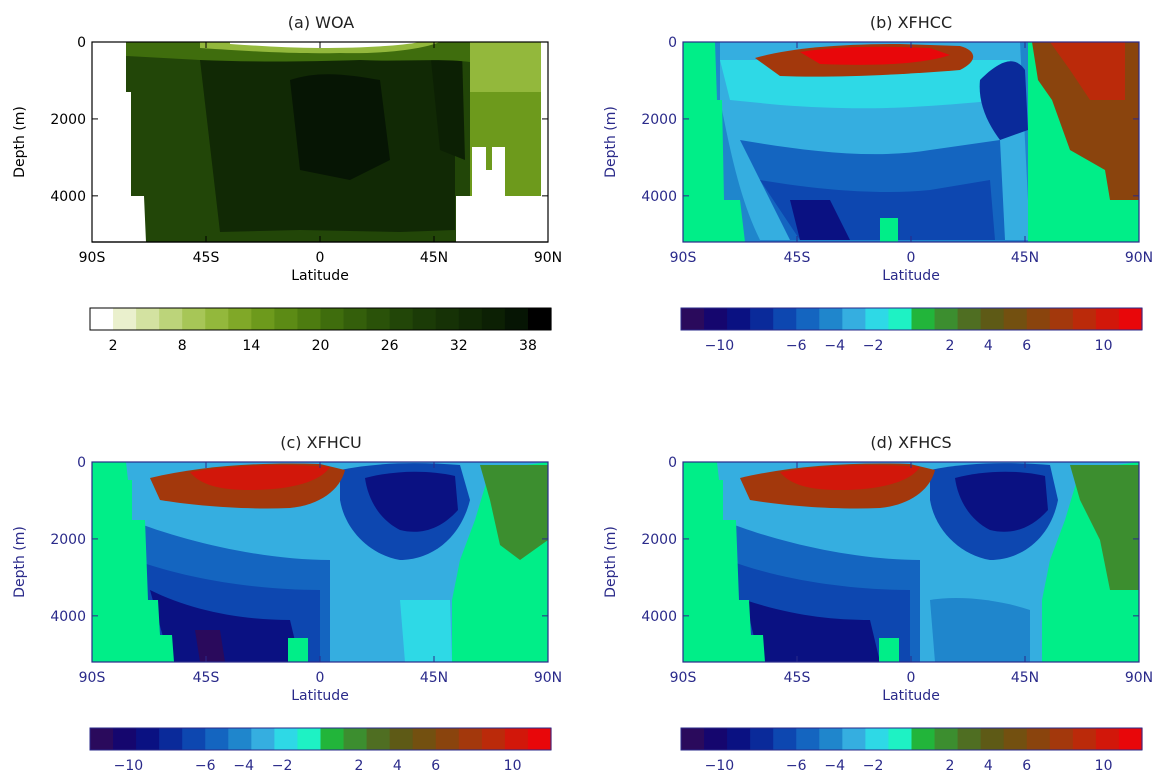 This screenshot has height=780, width=1161. What do you see at coordinates (910, 442) in the screenshot?
I see `panel-d-title: (d) XFHCS` at bounding box center [910, 442].